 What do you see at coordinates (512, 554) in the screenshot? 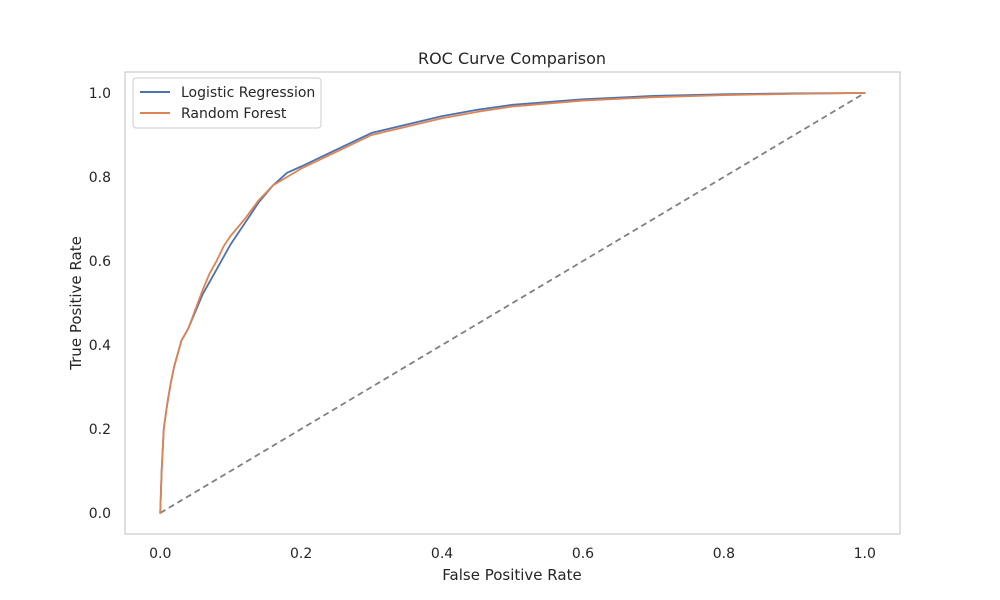
I see `x-tick-labels: 0.0 0.2 0.4 0.6 0.8 1.0` at bounding box center [512, 554].